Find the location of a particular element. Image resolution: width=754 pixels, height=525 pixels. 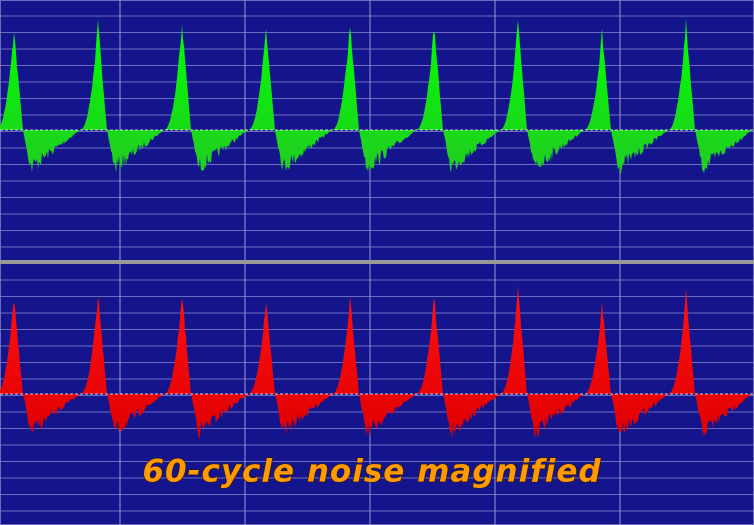

channel-separator is located at coordinates (377, 262).